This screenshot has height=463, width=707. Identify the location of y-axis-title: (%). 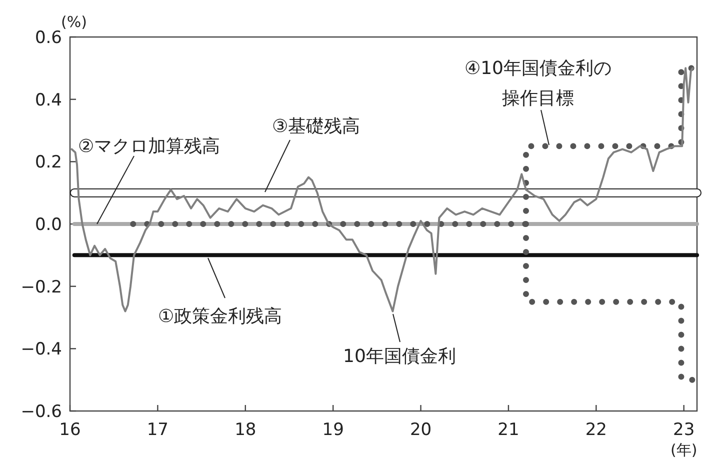
(74, 22).